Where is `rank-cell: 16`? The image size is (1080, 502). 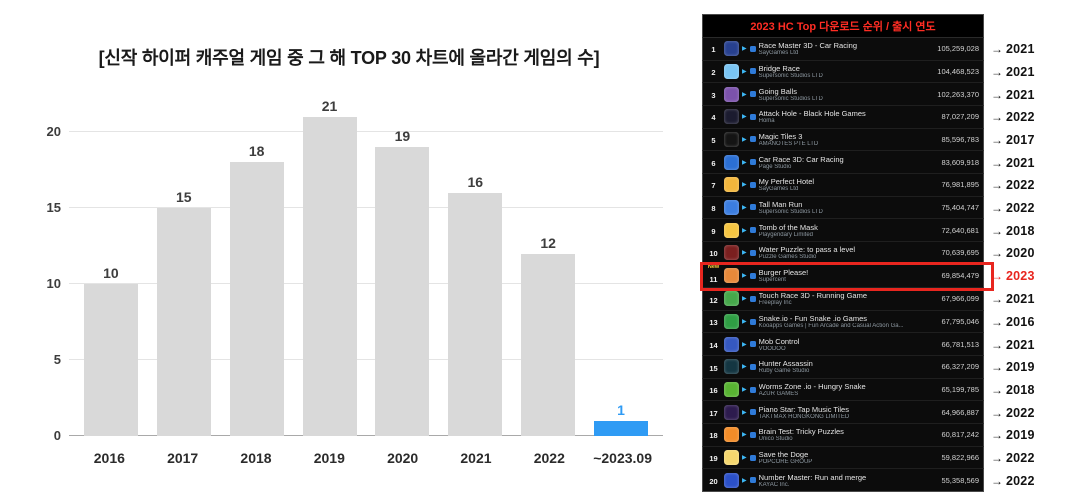 rank-cell: 16 is located at coordinates (713, 389).